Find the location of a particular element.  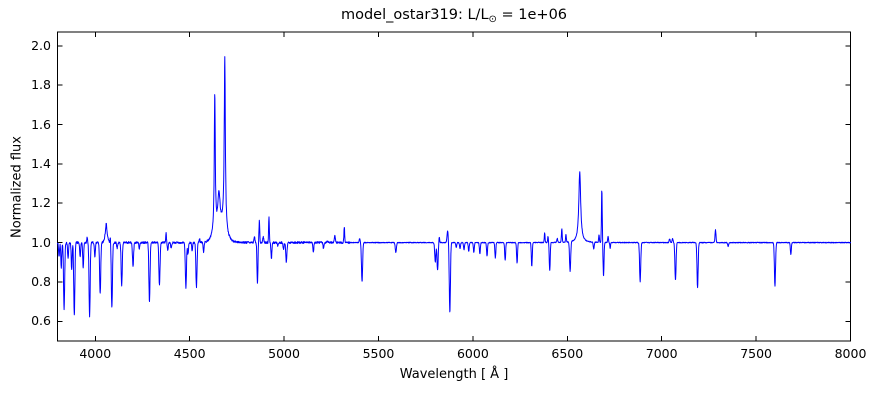

x-tick-label: 5500 is located at coordinates (378, 353).